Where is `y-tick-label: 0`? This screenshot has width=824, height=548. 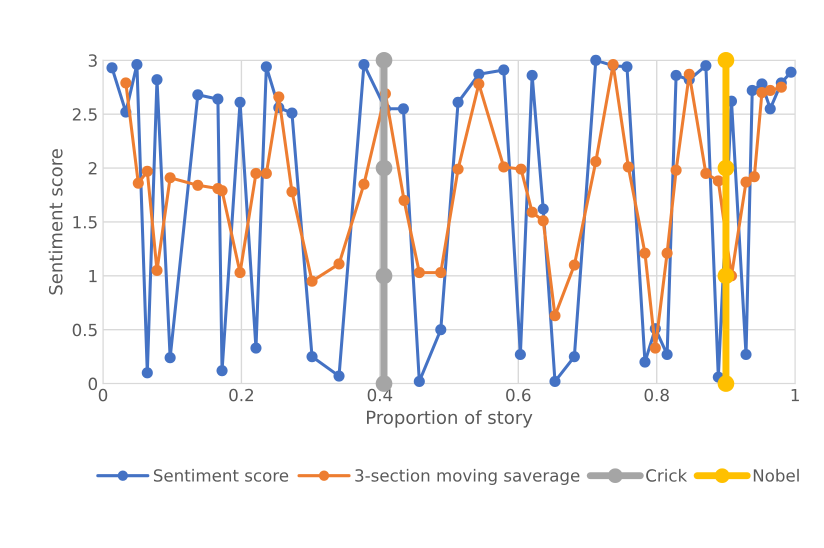 y-tick-label: 0 is located at coordinates (93, 384).